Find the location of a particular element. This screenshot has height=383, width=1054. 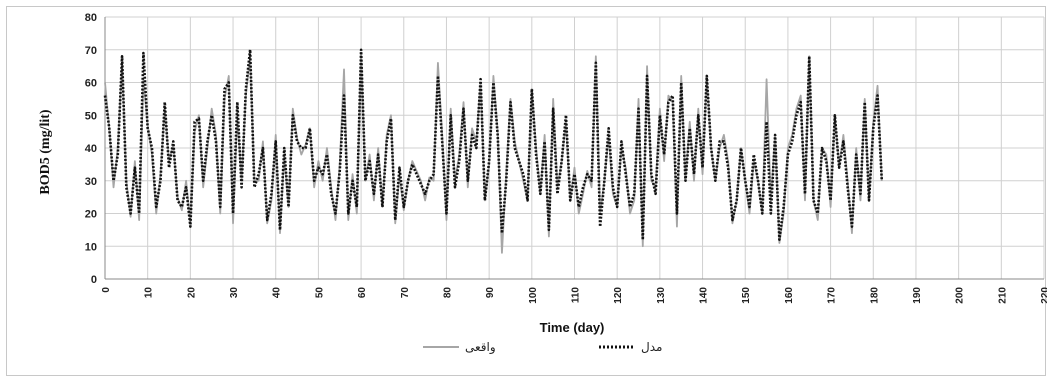

x-tick-label: 120 is located at coordinates (618, 295).